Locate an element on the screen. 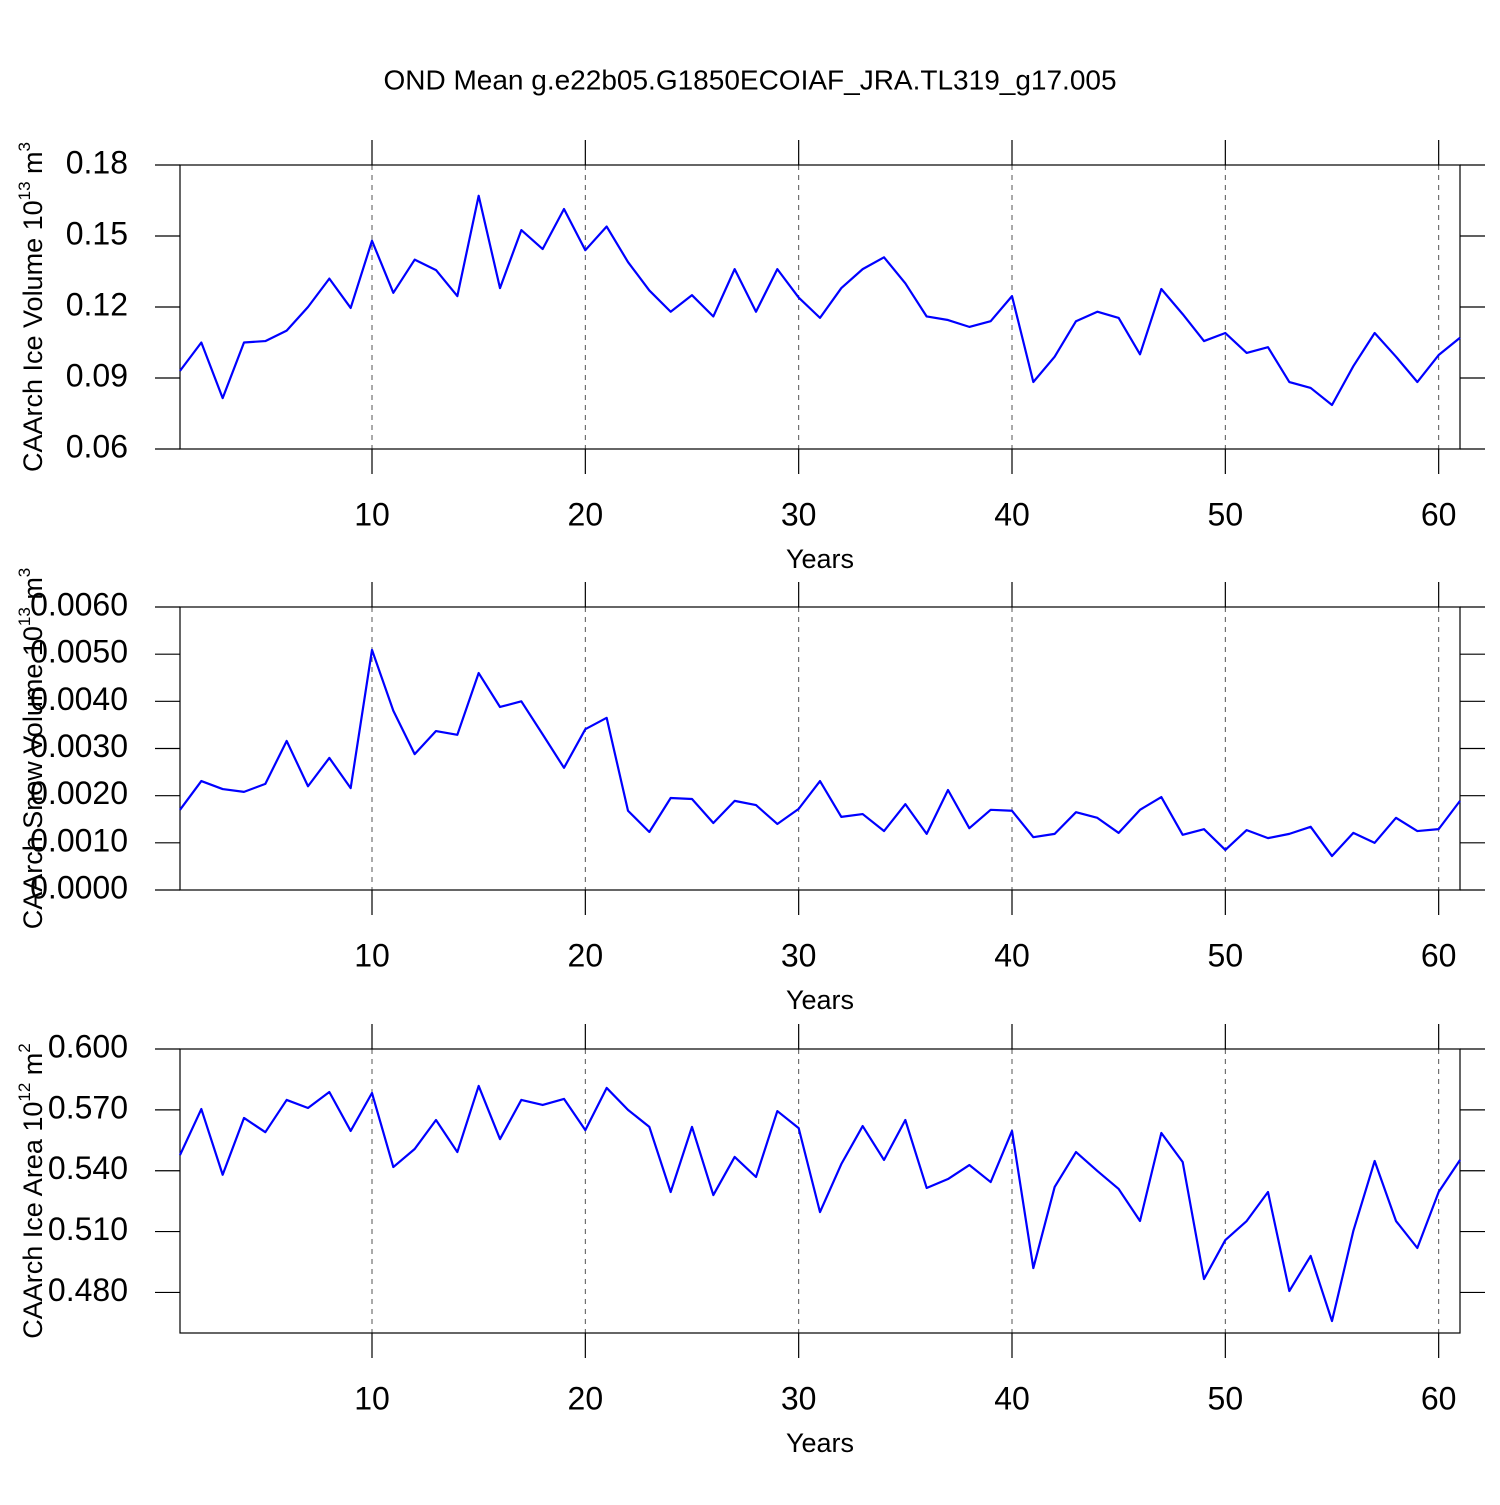  y-tick-label: 0.0040 is located at coordinates (79, 699).